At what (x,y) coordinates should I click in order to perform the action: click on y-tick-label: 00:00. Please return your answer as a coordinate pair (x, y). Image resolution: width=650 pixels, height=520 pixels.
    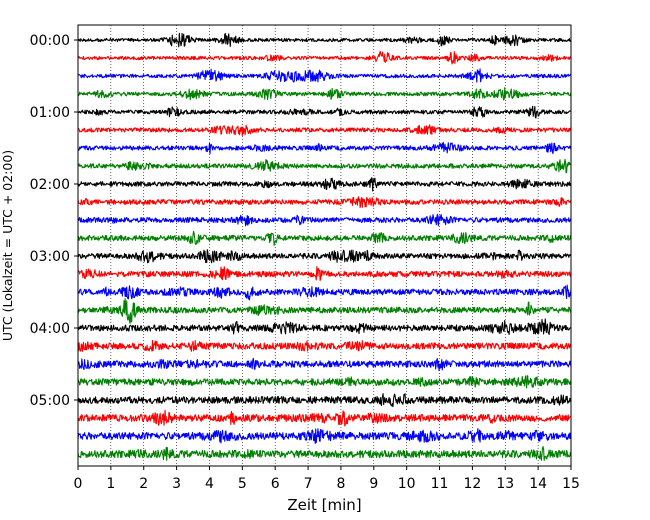
    Looking at the image, I should click on (50, 41).